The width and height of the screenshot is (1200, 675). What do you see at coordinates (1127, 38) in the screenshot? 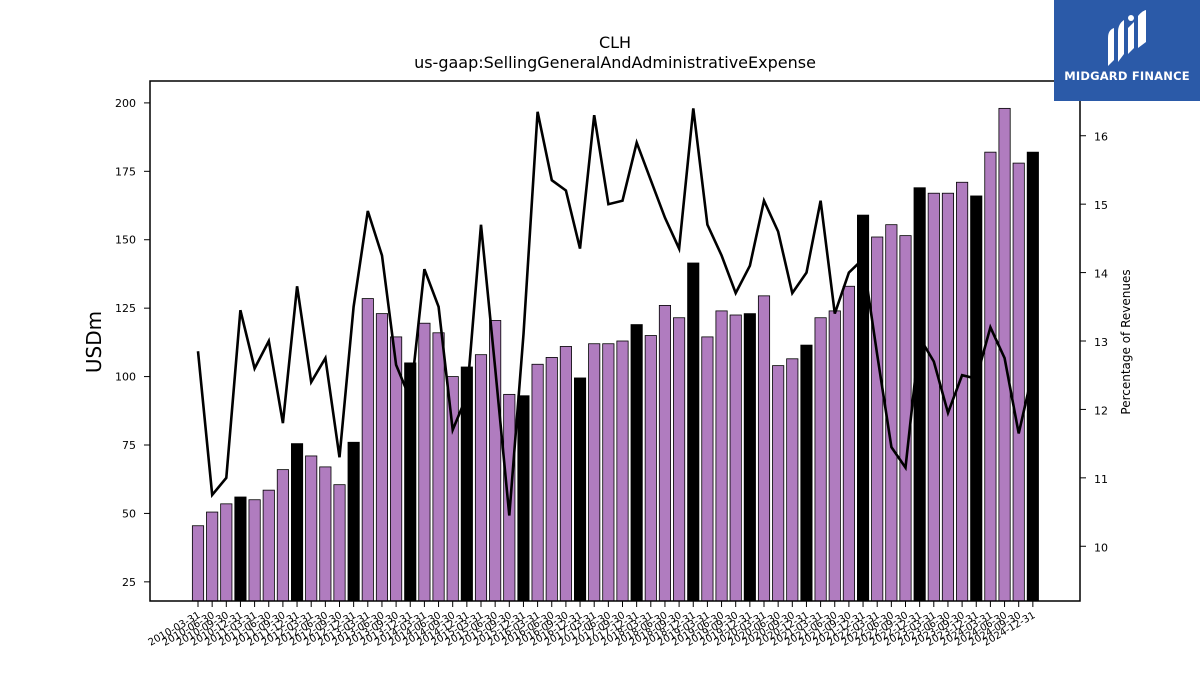
I see `logo-icon` at bounding box center [1127, 38].